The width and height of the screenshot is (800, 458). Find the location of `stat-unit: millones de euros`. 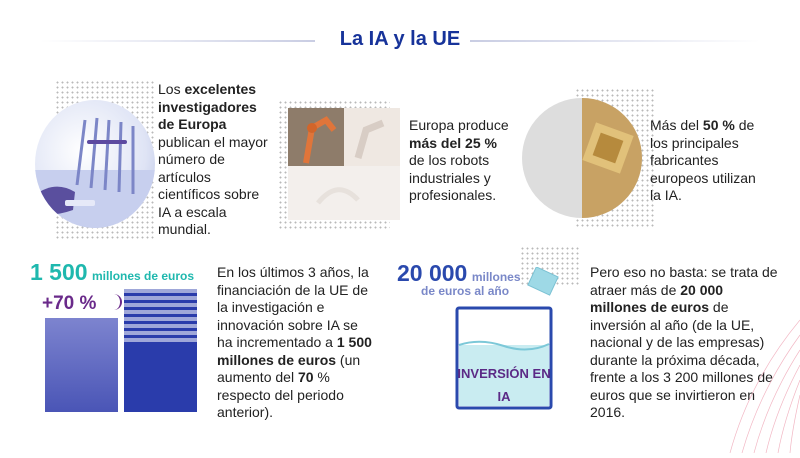

stat-unit: millones de euros is located at coordinates (143, 276).